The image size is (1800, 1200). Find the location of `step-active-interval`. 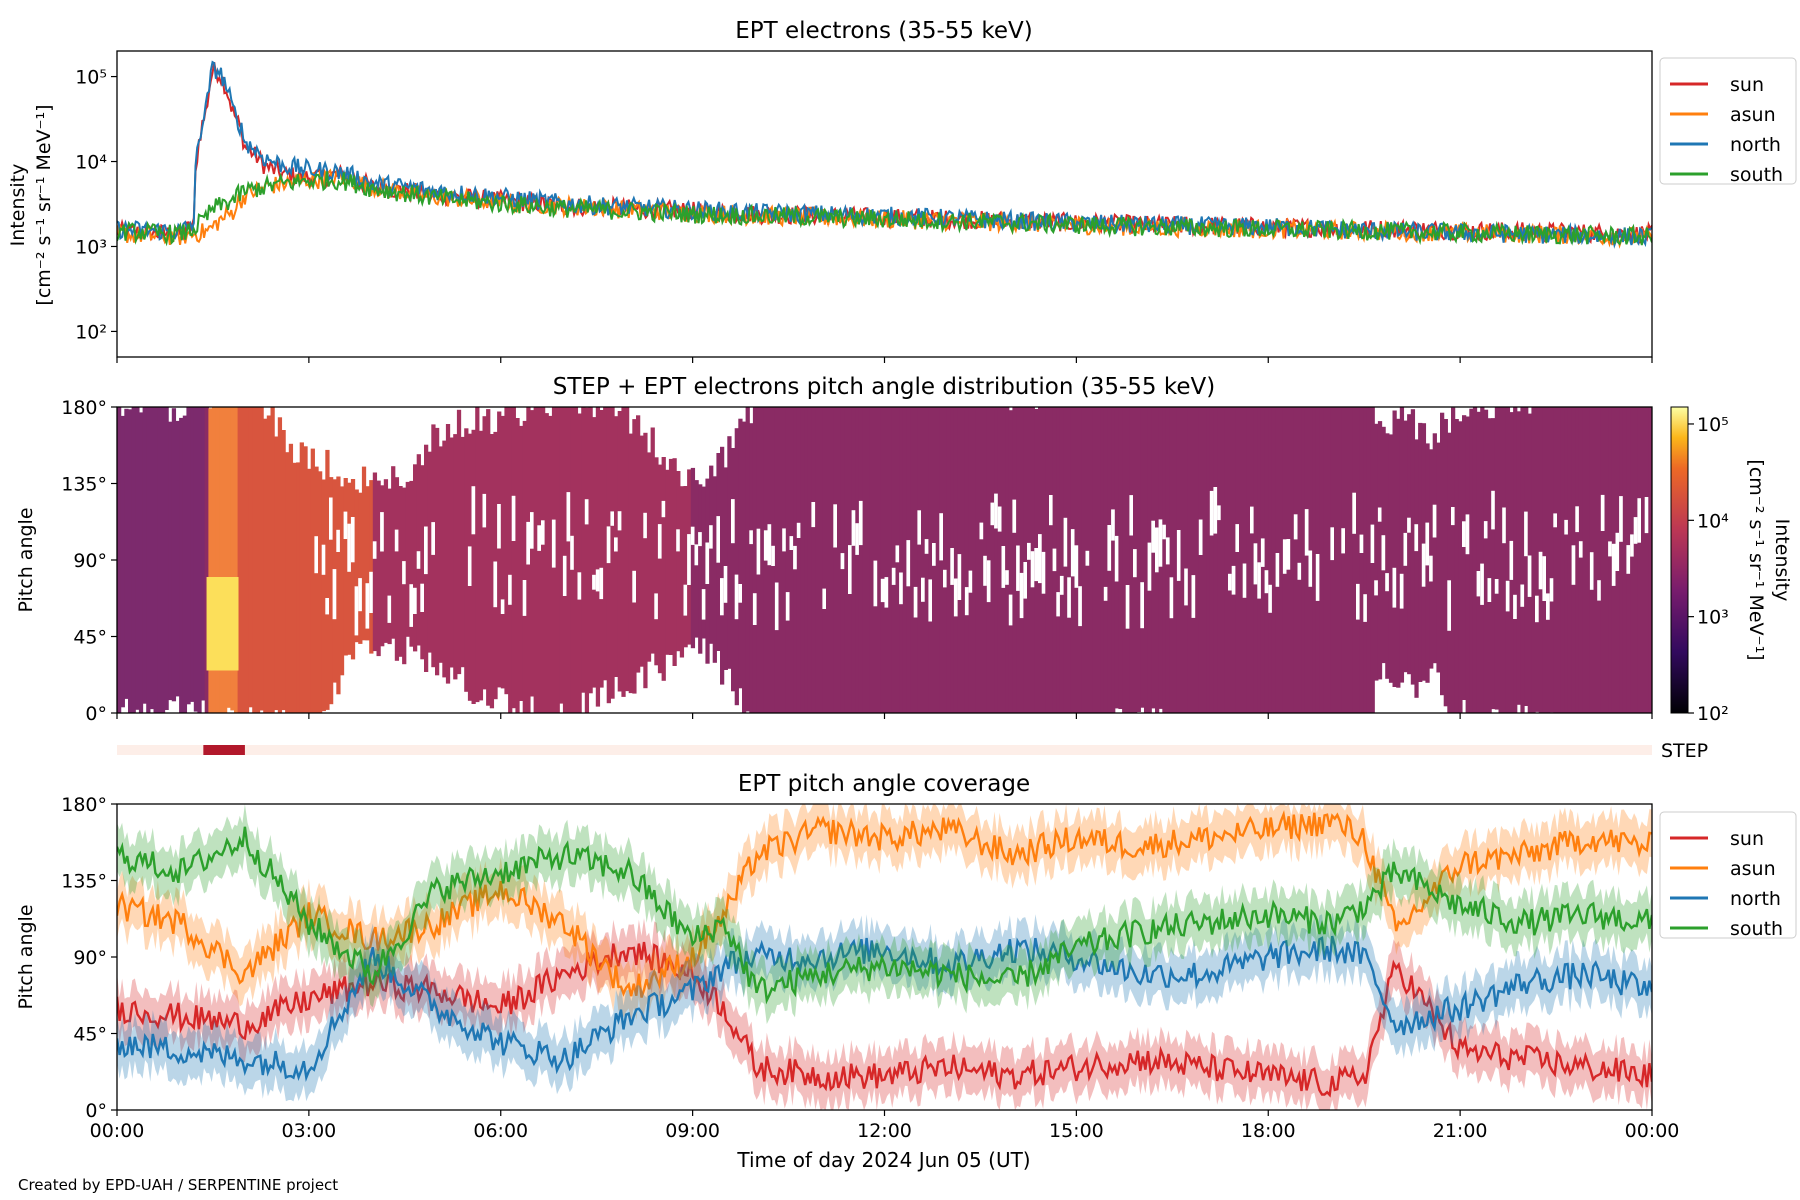

step-active-interval is located at coordinates (224, 750).